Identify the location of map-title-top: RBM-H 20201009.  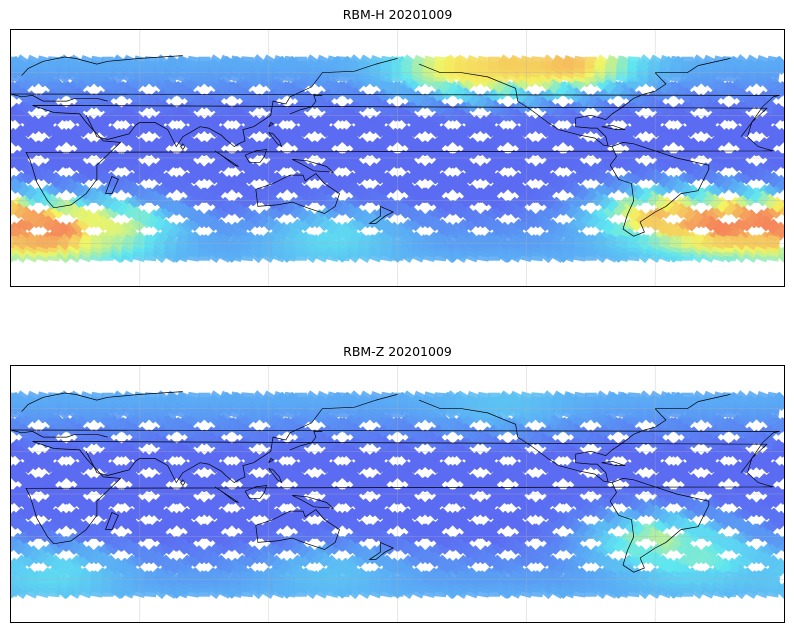
(397, 14).